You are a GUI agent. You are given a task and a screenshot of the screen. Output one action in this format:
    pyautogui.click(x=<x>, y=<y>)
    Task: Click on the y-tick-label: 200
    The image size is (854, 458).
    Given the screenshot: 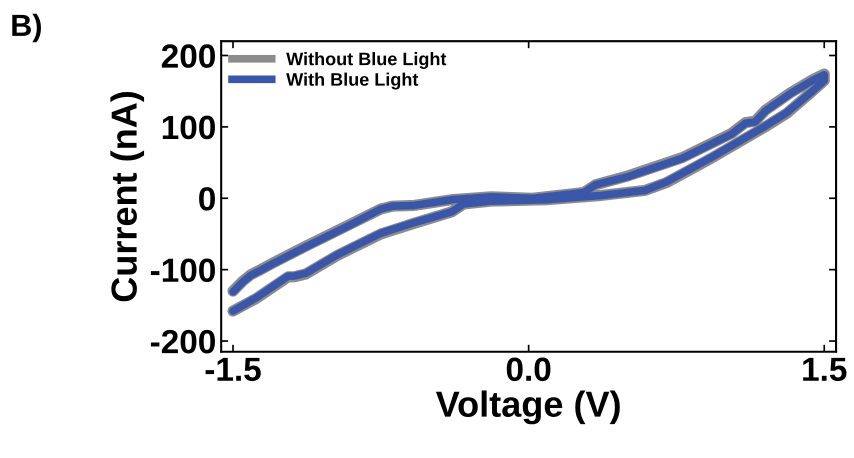 What is the action you would take?
    pyautogui.click(x=188, y=56)
    